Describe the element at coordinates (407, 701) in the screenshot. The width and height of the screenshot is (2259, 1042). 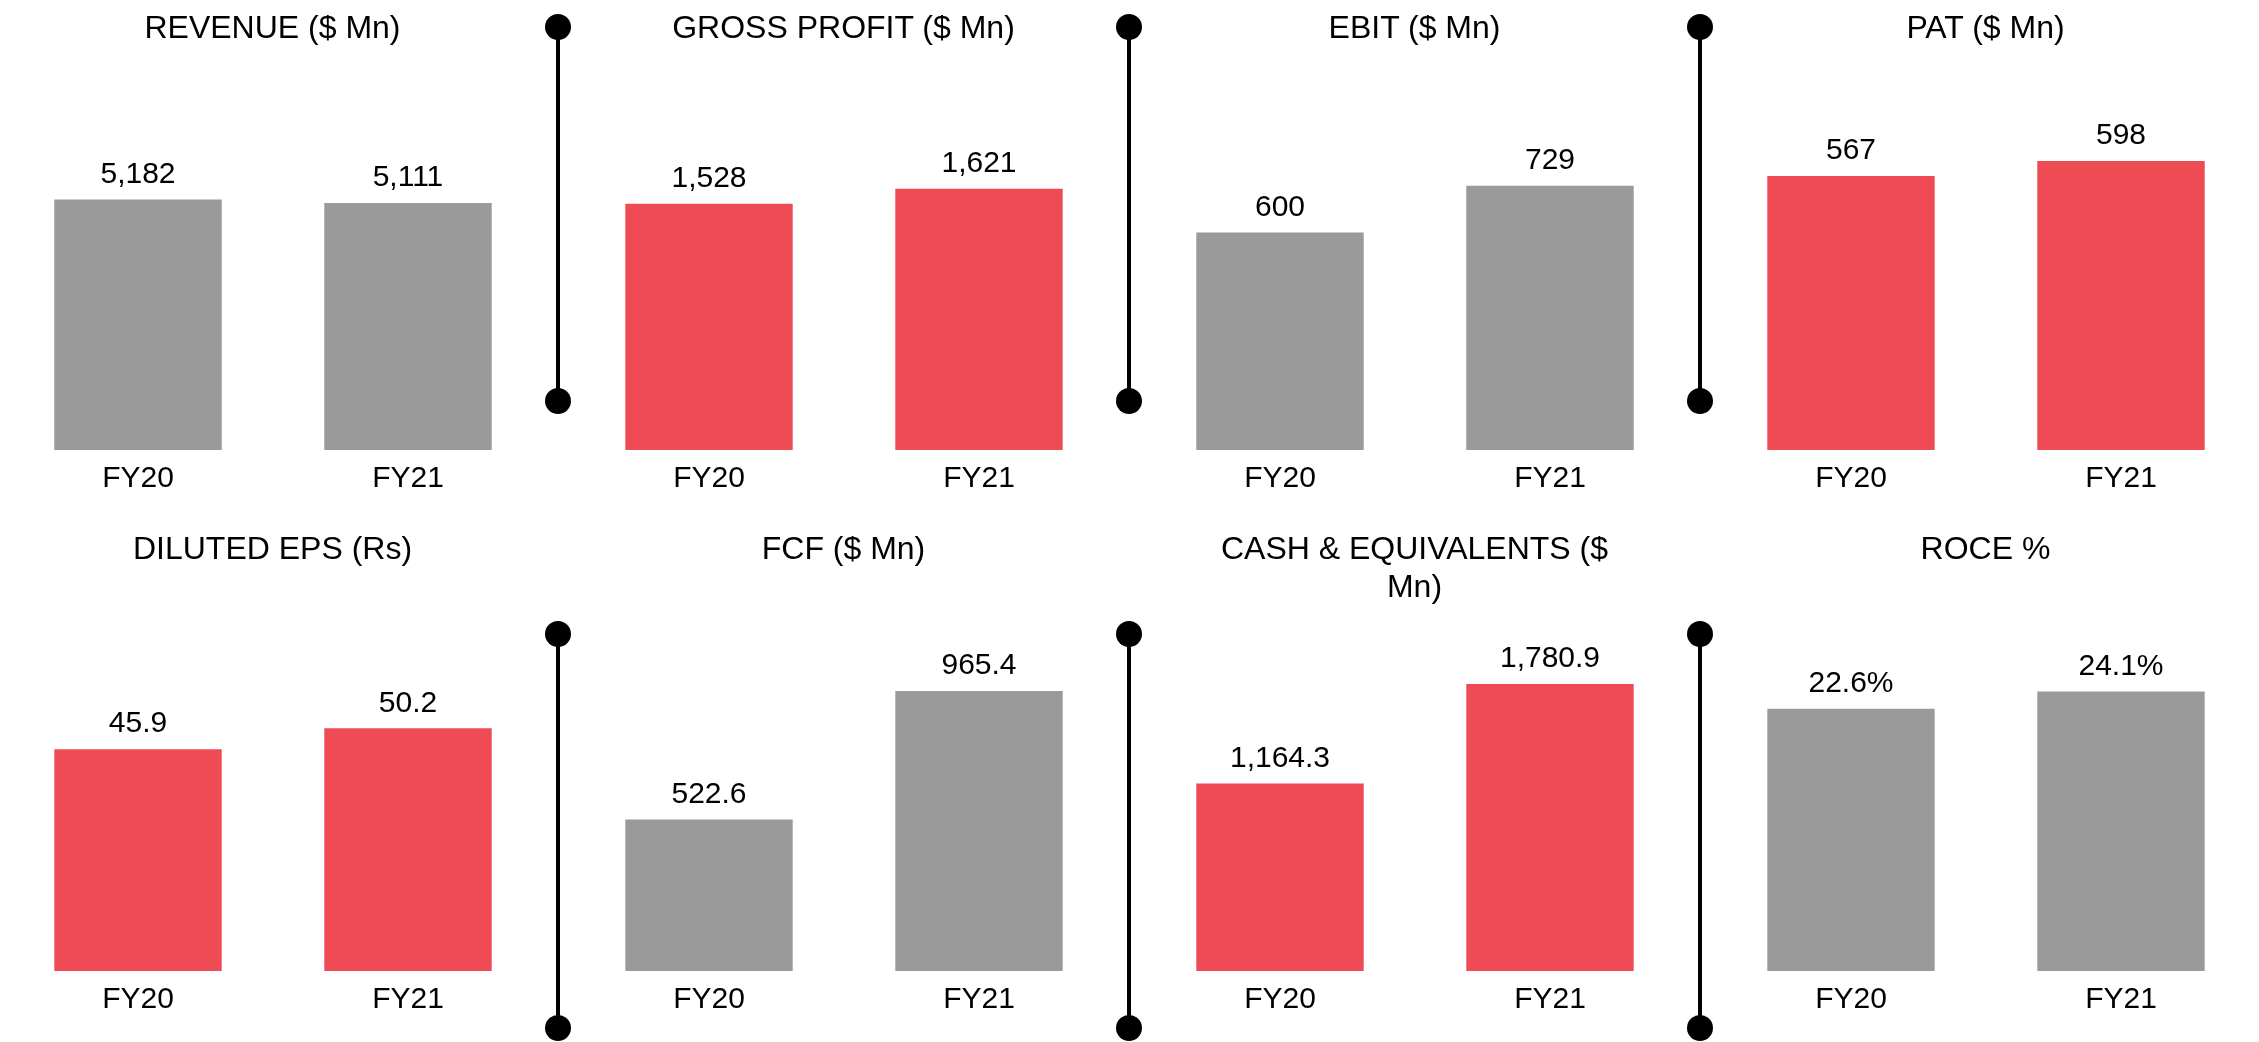
I see `data-label: 50.2` at that location.